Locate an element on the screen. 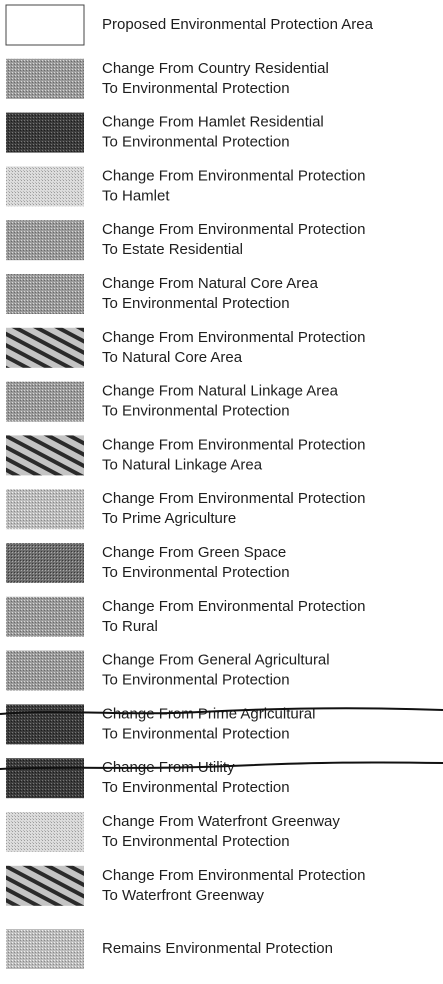 The width and height of the screenshot is (443, 984). legend-label: To Prime Agriculture is located at coordinates (169, 518).